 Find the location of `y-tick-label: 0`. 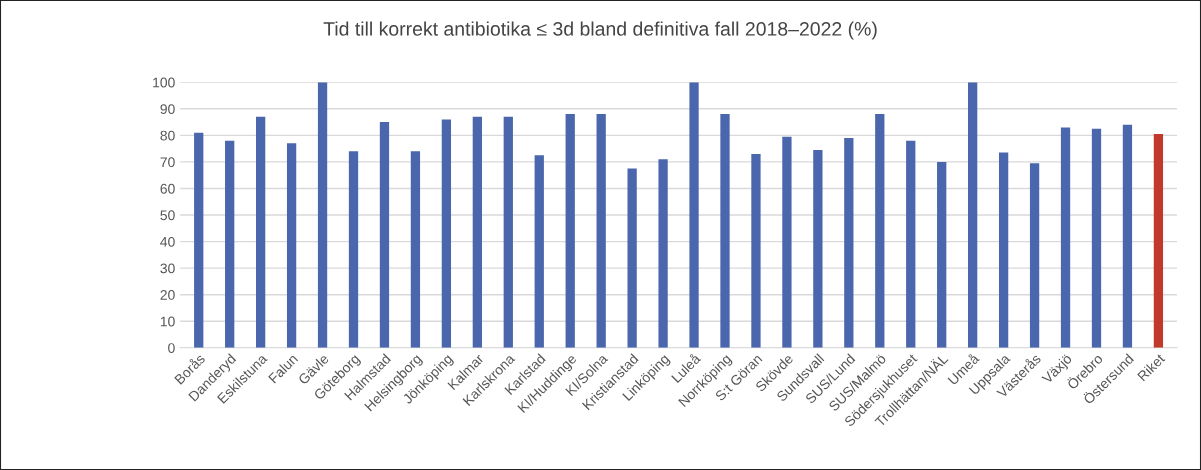

y-tick-label: 0 is located at coordinates (171, 348).